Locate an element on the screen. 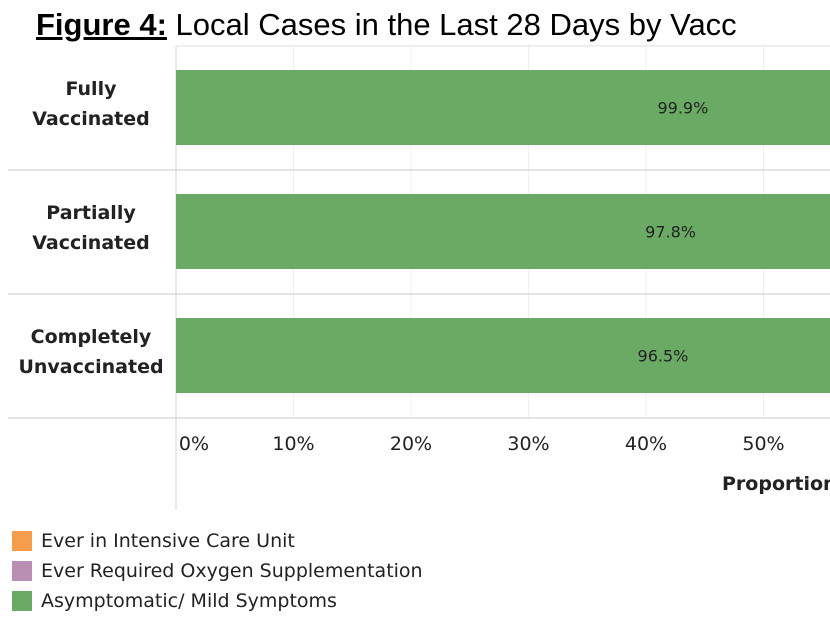  x-tick-label: 30% is located at coordinates (528, 444).